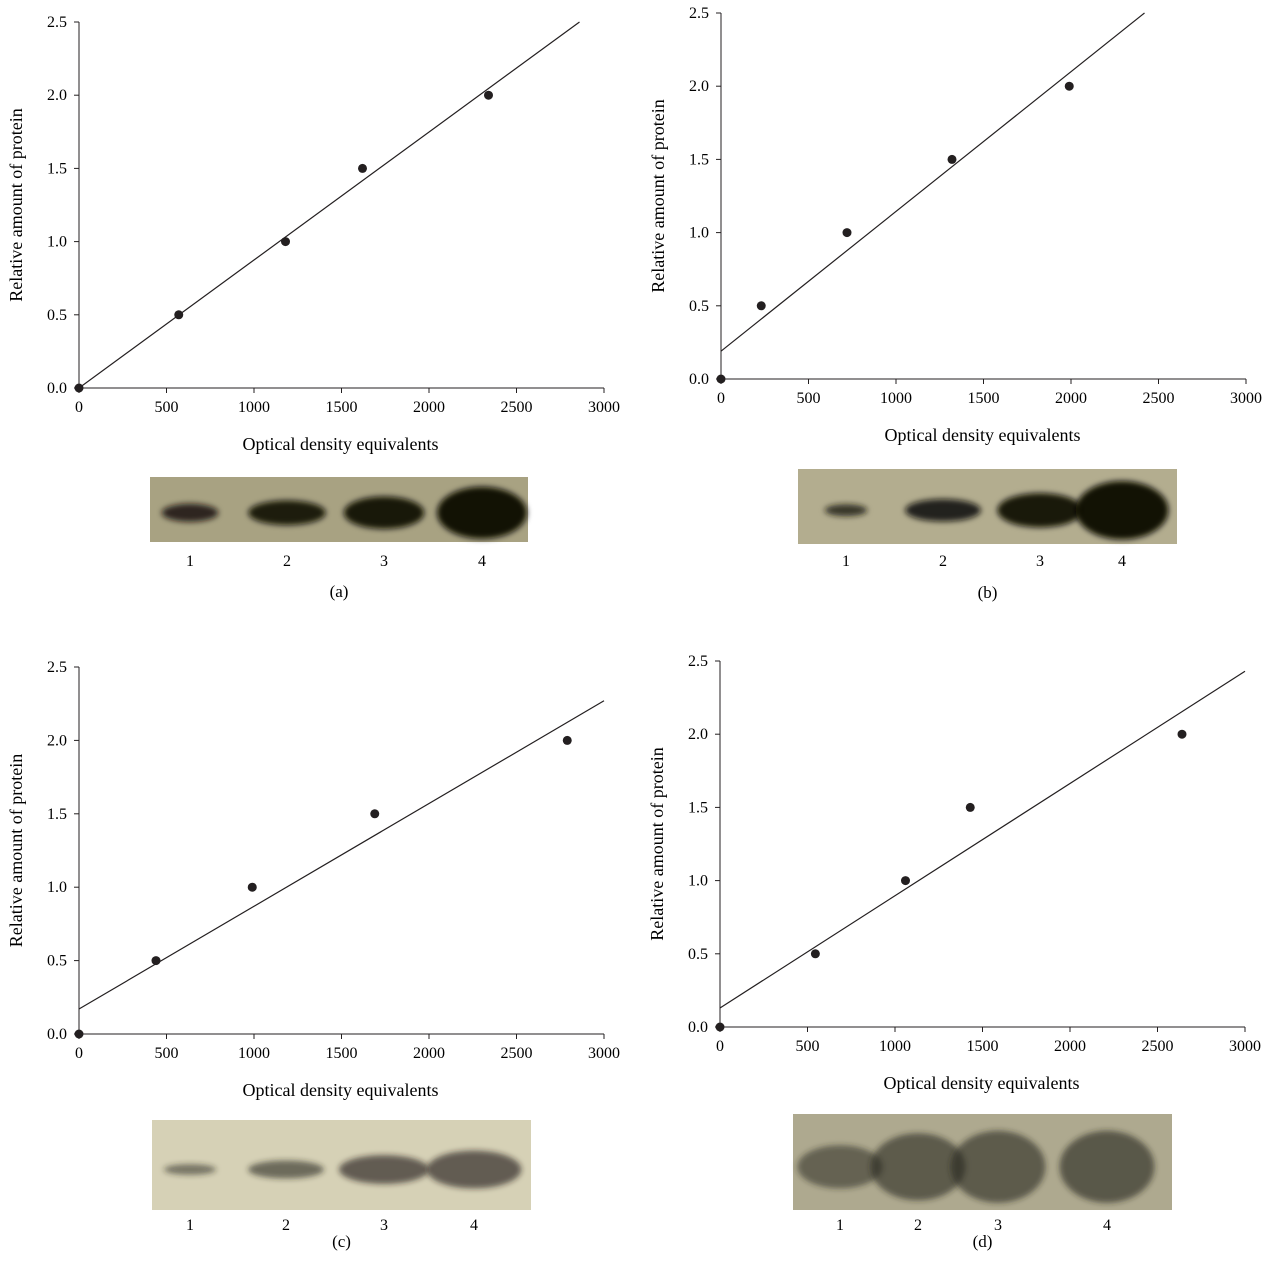 This screenshot has width=1276, height=1273. I want to click on panel-label: (c), so click(341, 1241).